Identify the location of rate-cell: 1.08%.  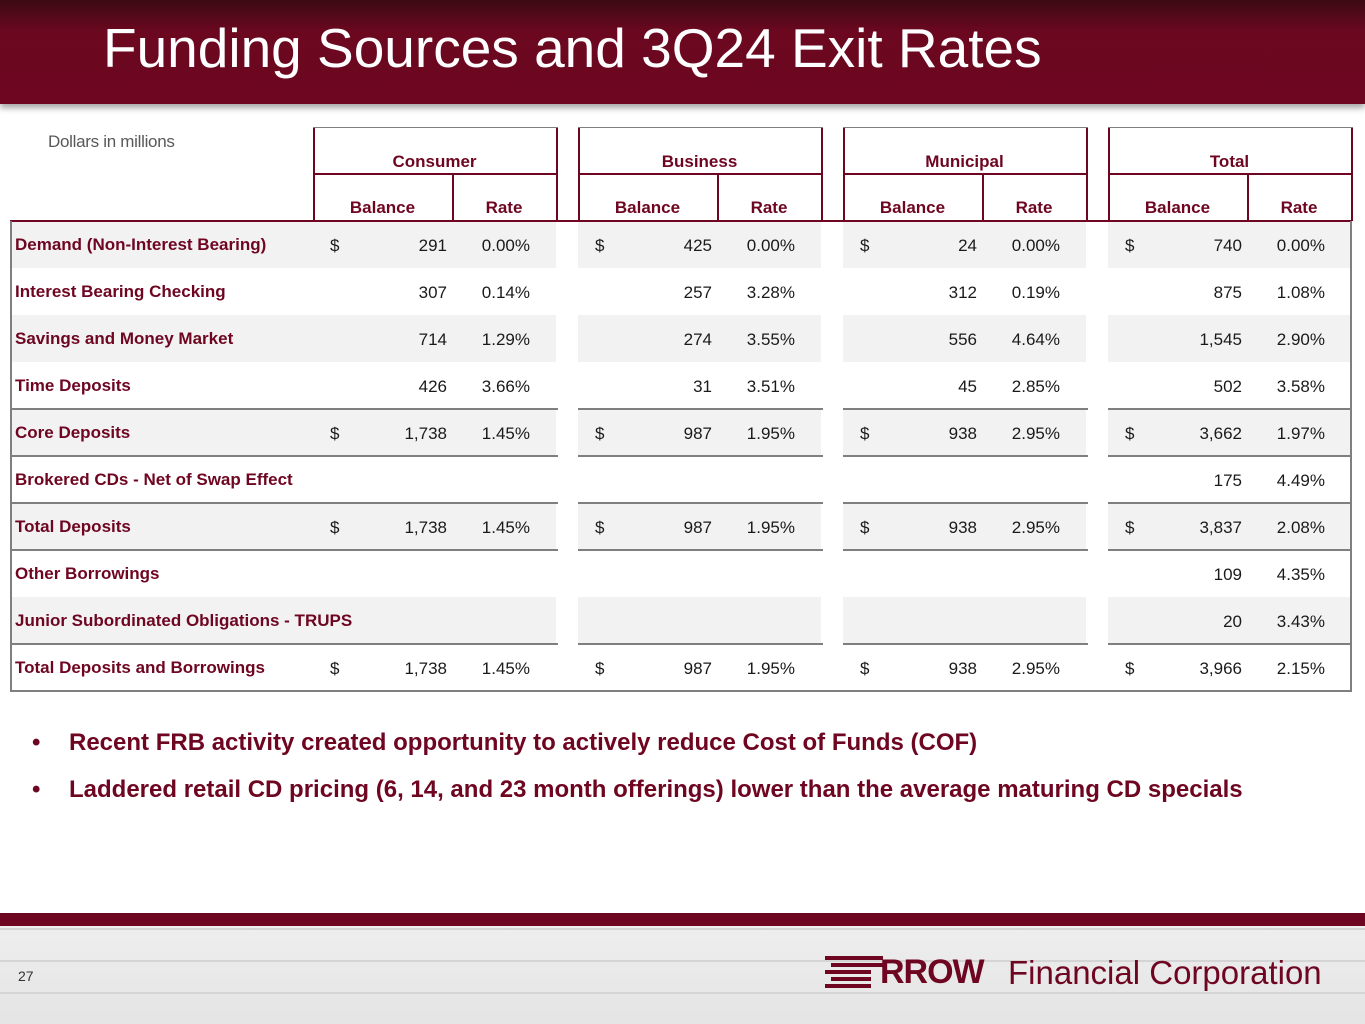
(1300, 292).